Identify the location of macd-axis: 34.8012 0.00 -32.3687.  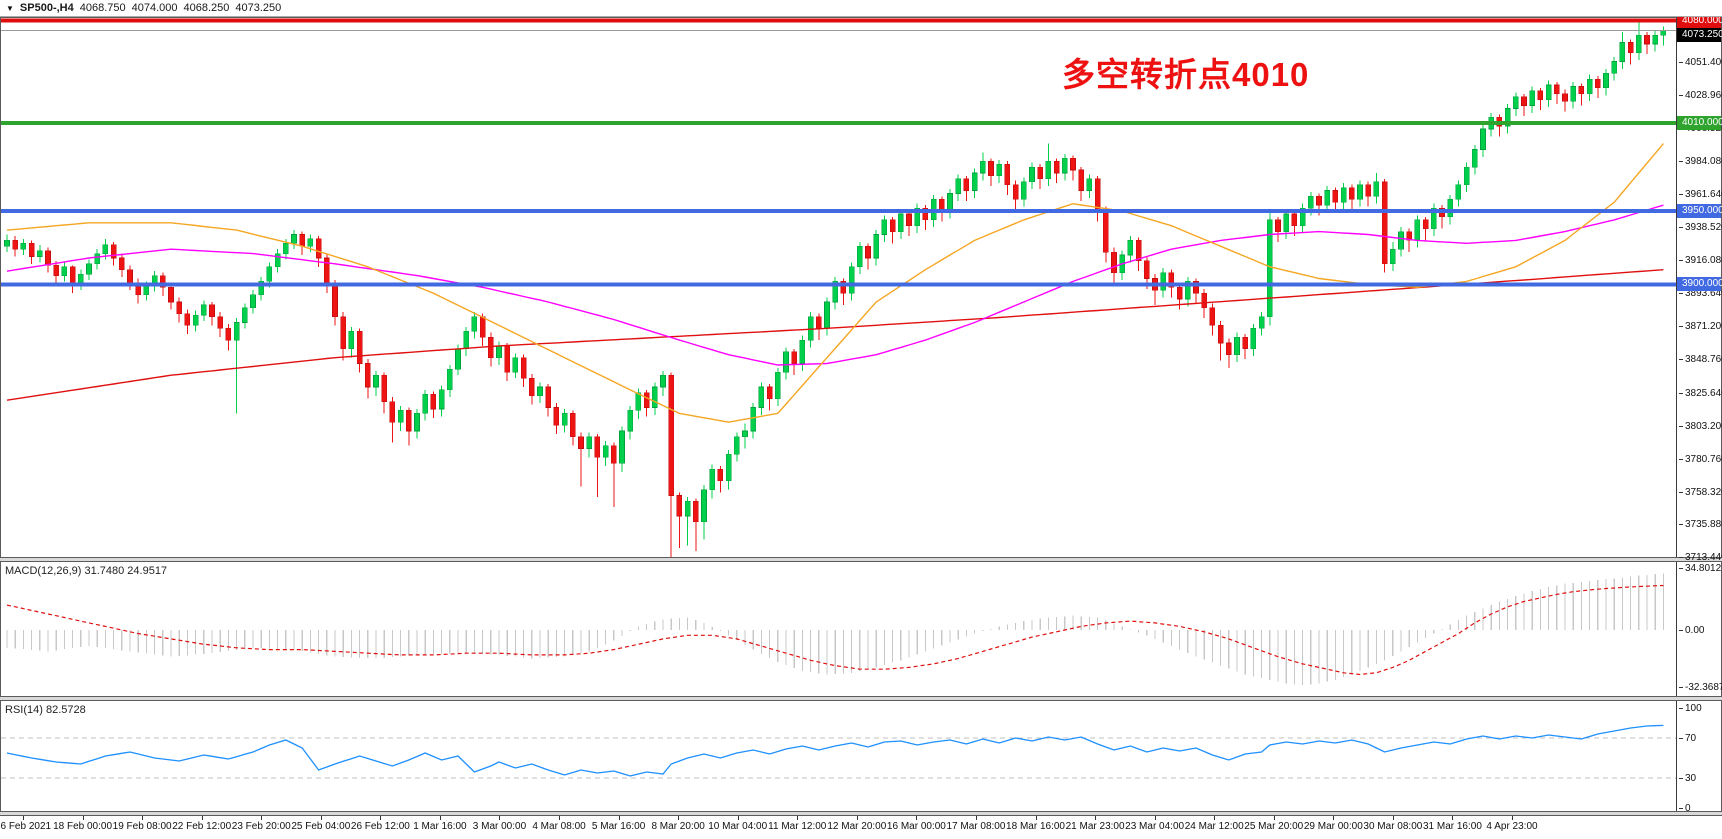
(1699, 629).